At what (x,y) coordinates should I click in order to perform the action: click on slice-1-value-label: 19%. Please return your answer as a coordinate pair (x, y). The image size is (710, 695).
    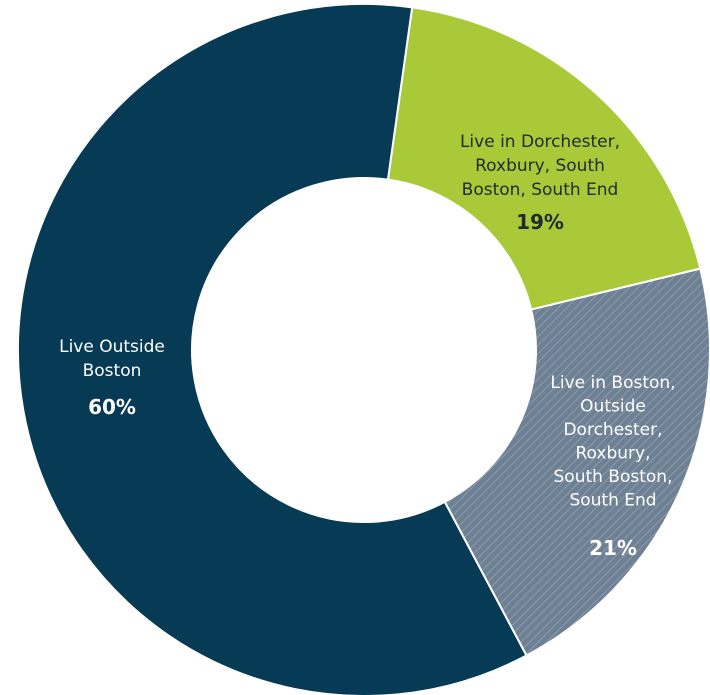
    Looking at the image, I should click on (540, 222).